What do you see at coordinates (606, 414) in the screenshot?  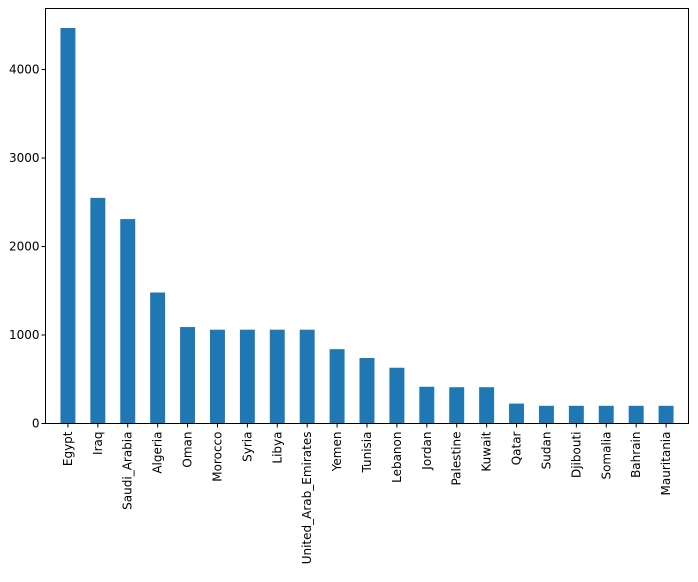 I see `bar-somalia` at bounding box center [606, 414].